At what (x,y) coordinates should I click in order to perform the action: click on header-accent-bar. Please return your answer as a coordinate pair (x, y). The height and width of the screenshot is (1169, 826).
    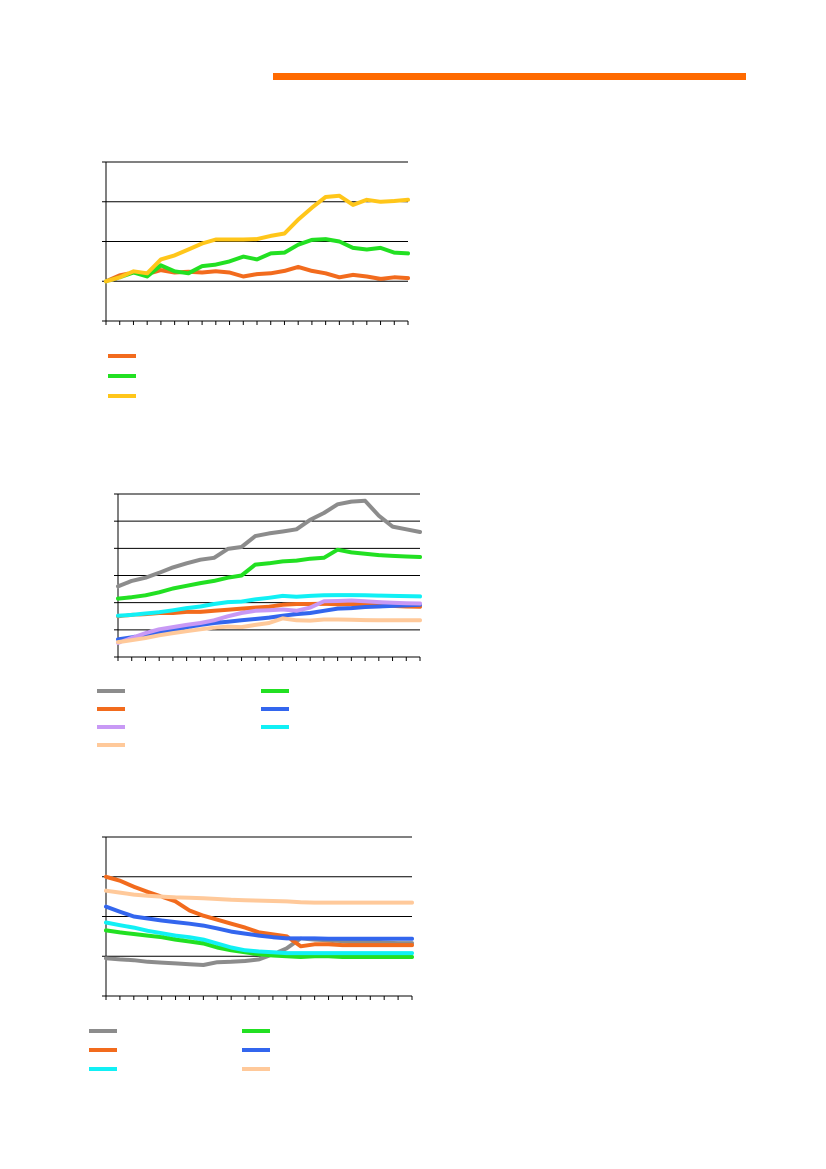
    Looking at the image, I should click on (509, 76).